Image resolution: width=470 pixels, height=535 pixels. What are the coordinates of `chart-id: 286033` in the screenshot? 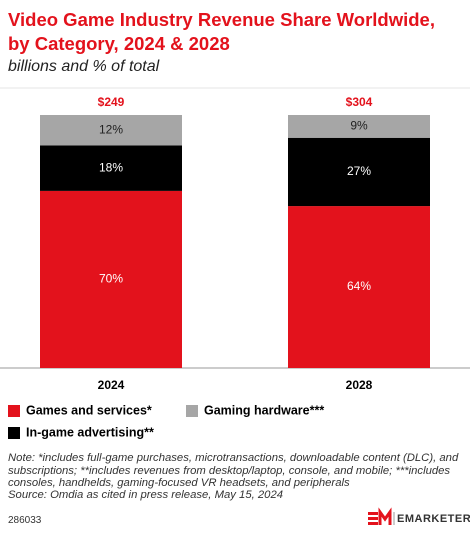 It's located at (25, 520).